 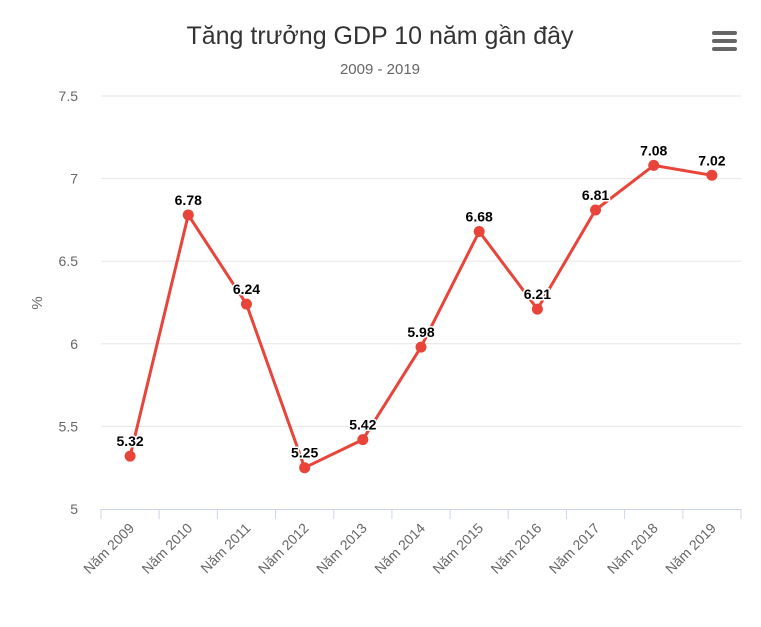 I want to click on data-label: 5.42, so click(x=362, y=425).